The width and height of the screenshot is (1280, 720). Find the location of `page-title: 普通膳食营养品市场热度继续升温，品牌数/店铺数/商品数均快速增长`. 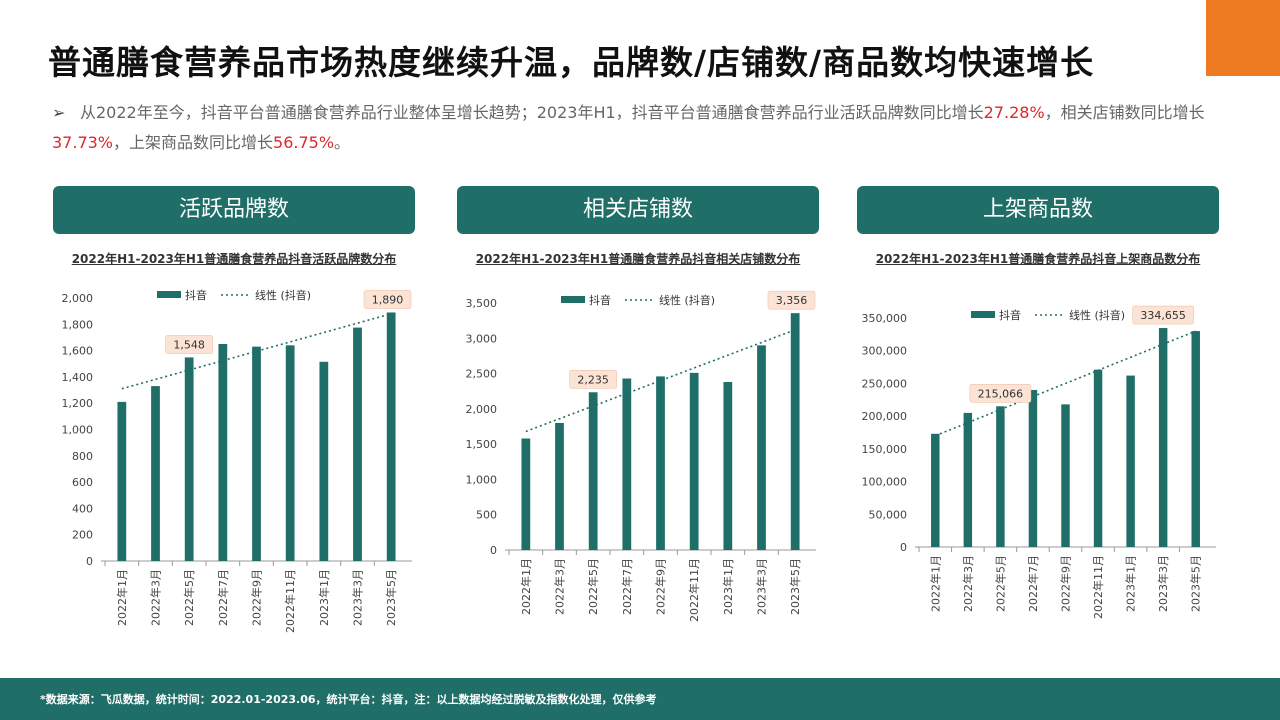

page-title: 普通膳食营养品市场热度继续升温，品牌数/店铺数/商品数均快速增长 is located at coordinates (571, 62).